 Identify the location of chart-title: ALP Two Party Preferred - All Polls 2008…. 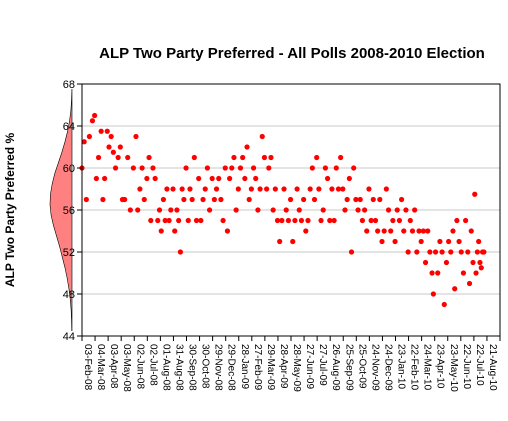
(292, 53).